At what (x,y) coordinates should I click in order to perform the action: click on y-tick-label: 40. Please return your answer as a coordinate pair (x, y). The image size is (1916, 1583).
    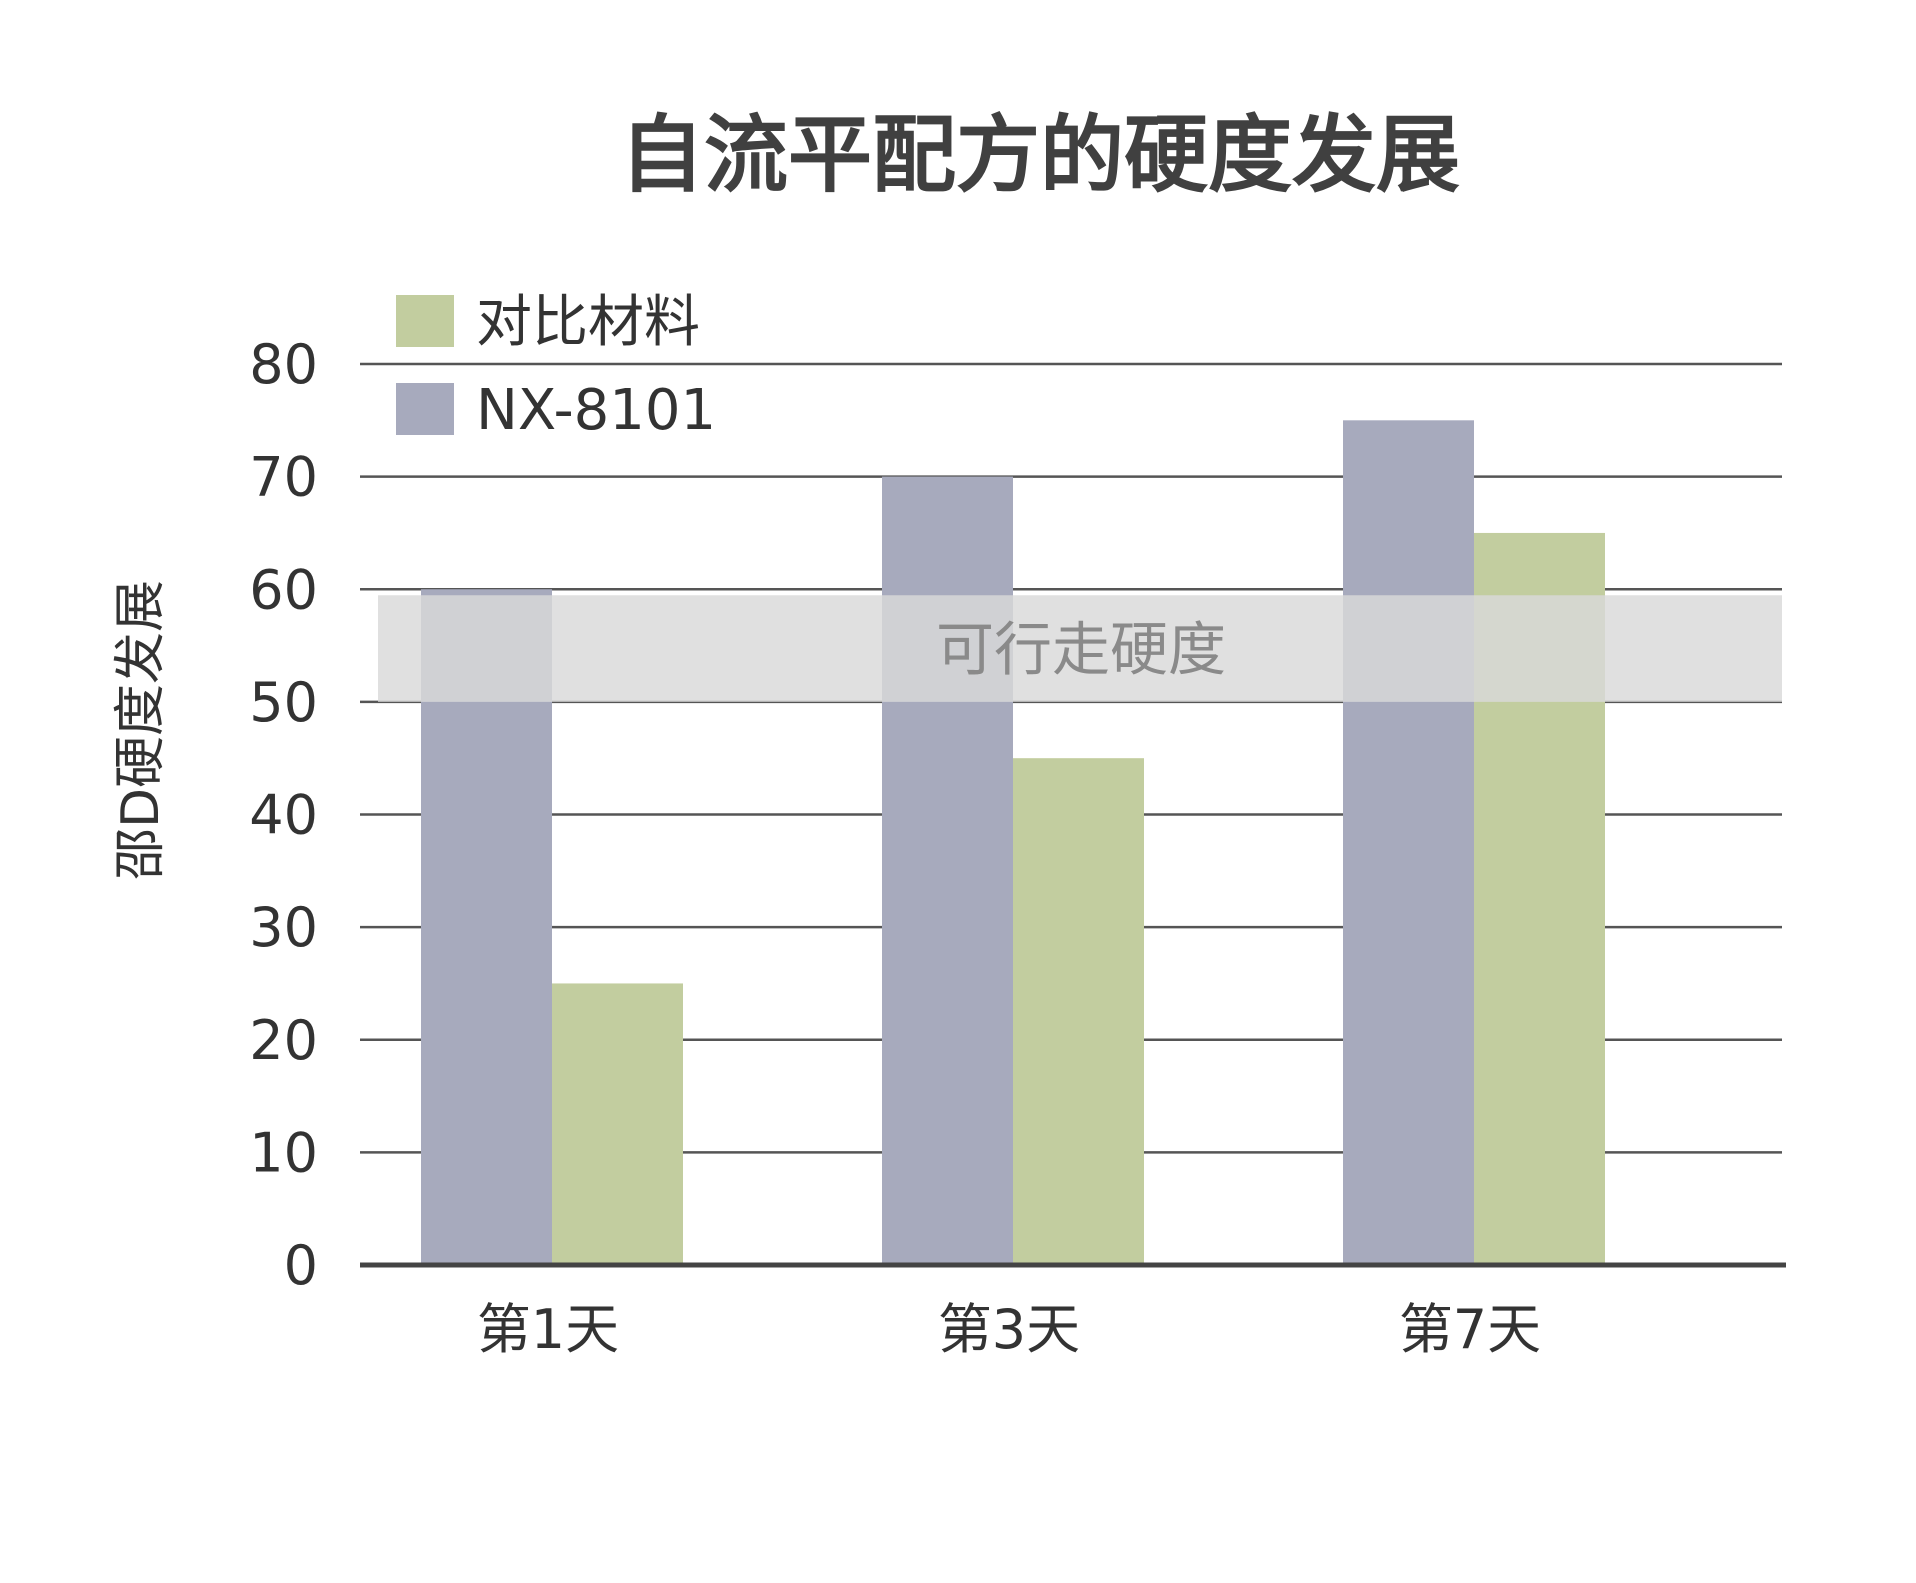
    Looking at the image, I should click on (283, 815).